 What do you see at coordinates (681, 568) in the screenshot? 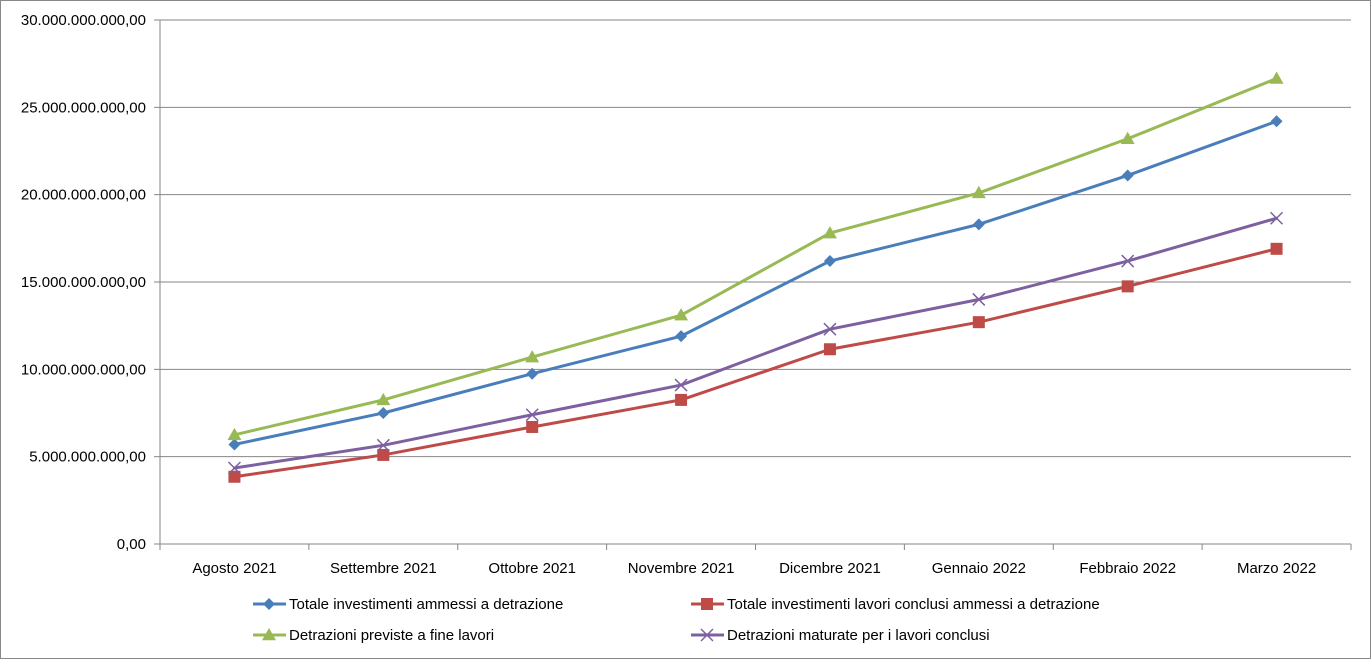
I see `x-tick-label: Novembre 2021` at bounding box center [681, 568].